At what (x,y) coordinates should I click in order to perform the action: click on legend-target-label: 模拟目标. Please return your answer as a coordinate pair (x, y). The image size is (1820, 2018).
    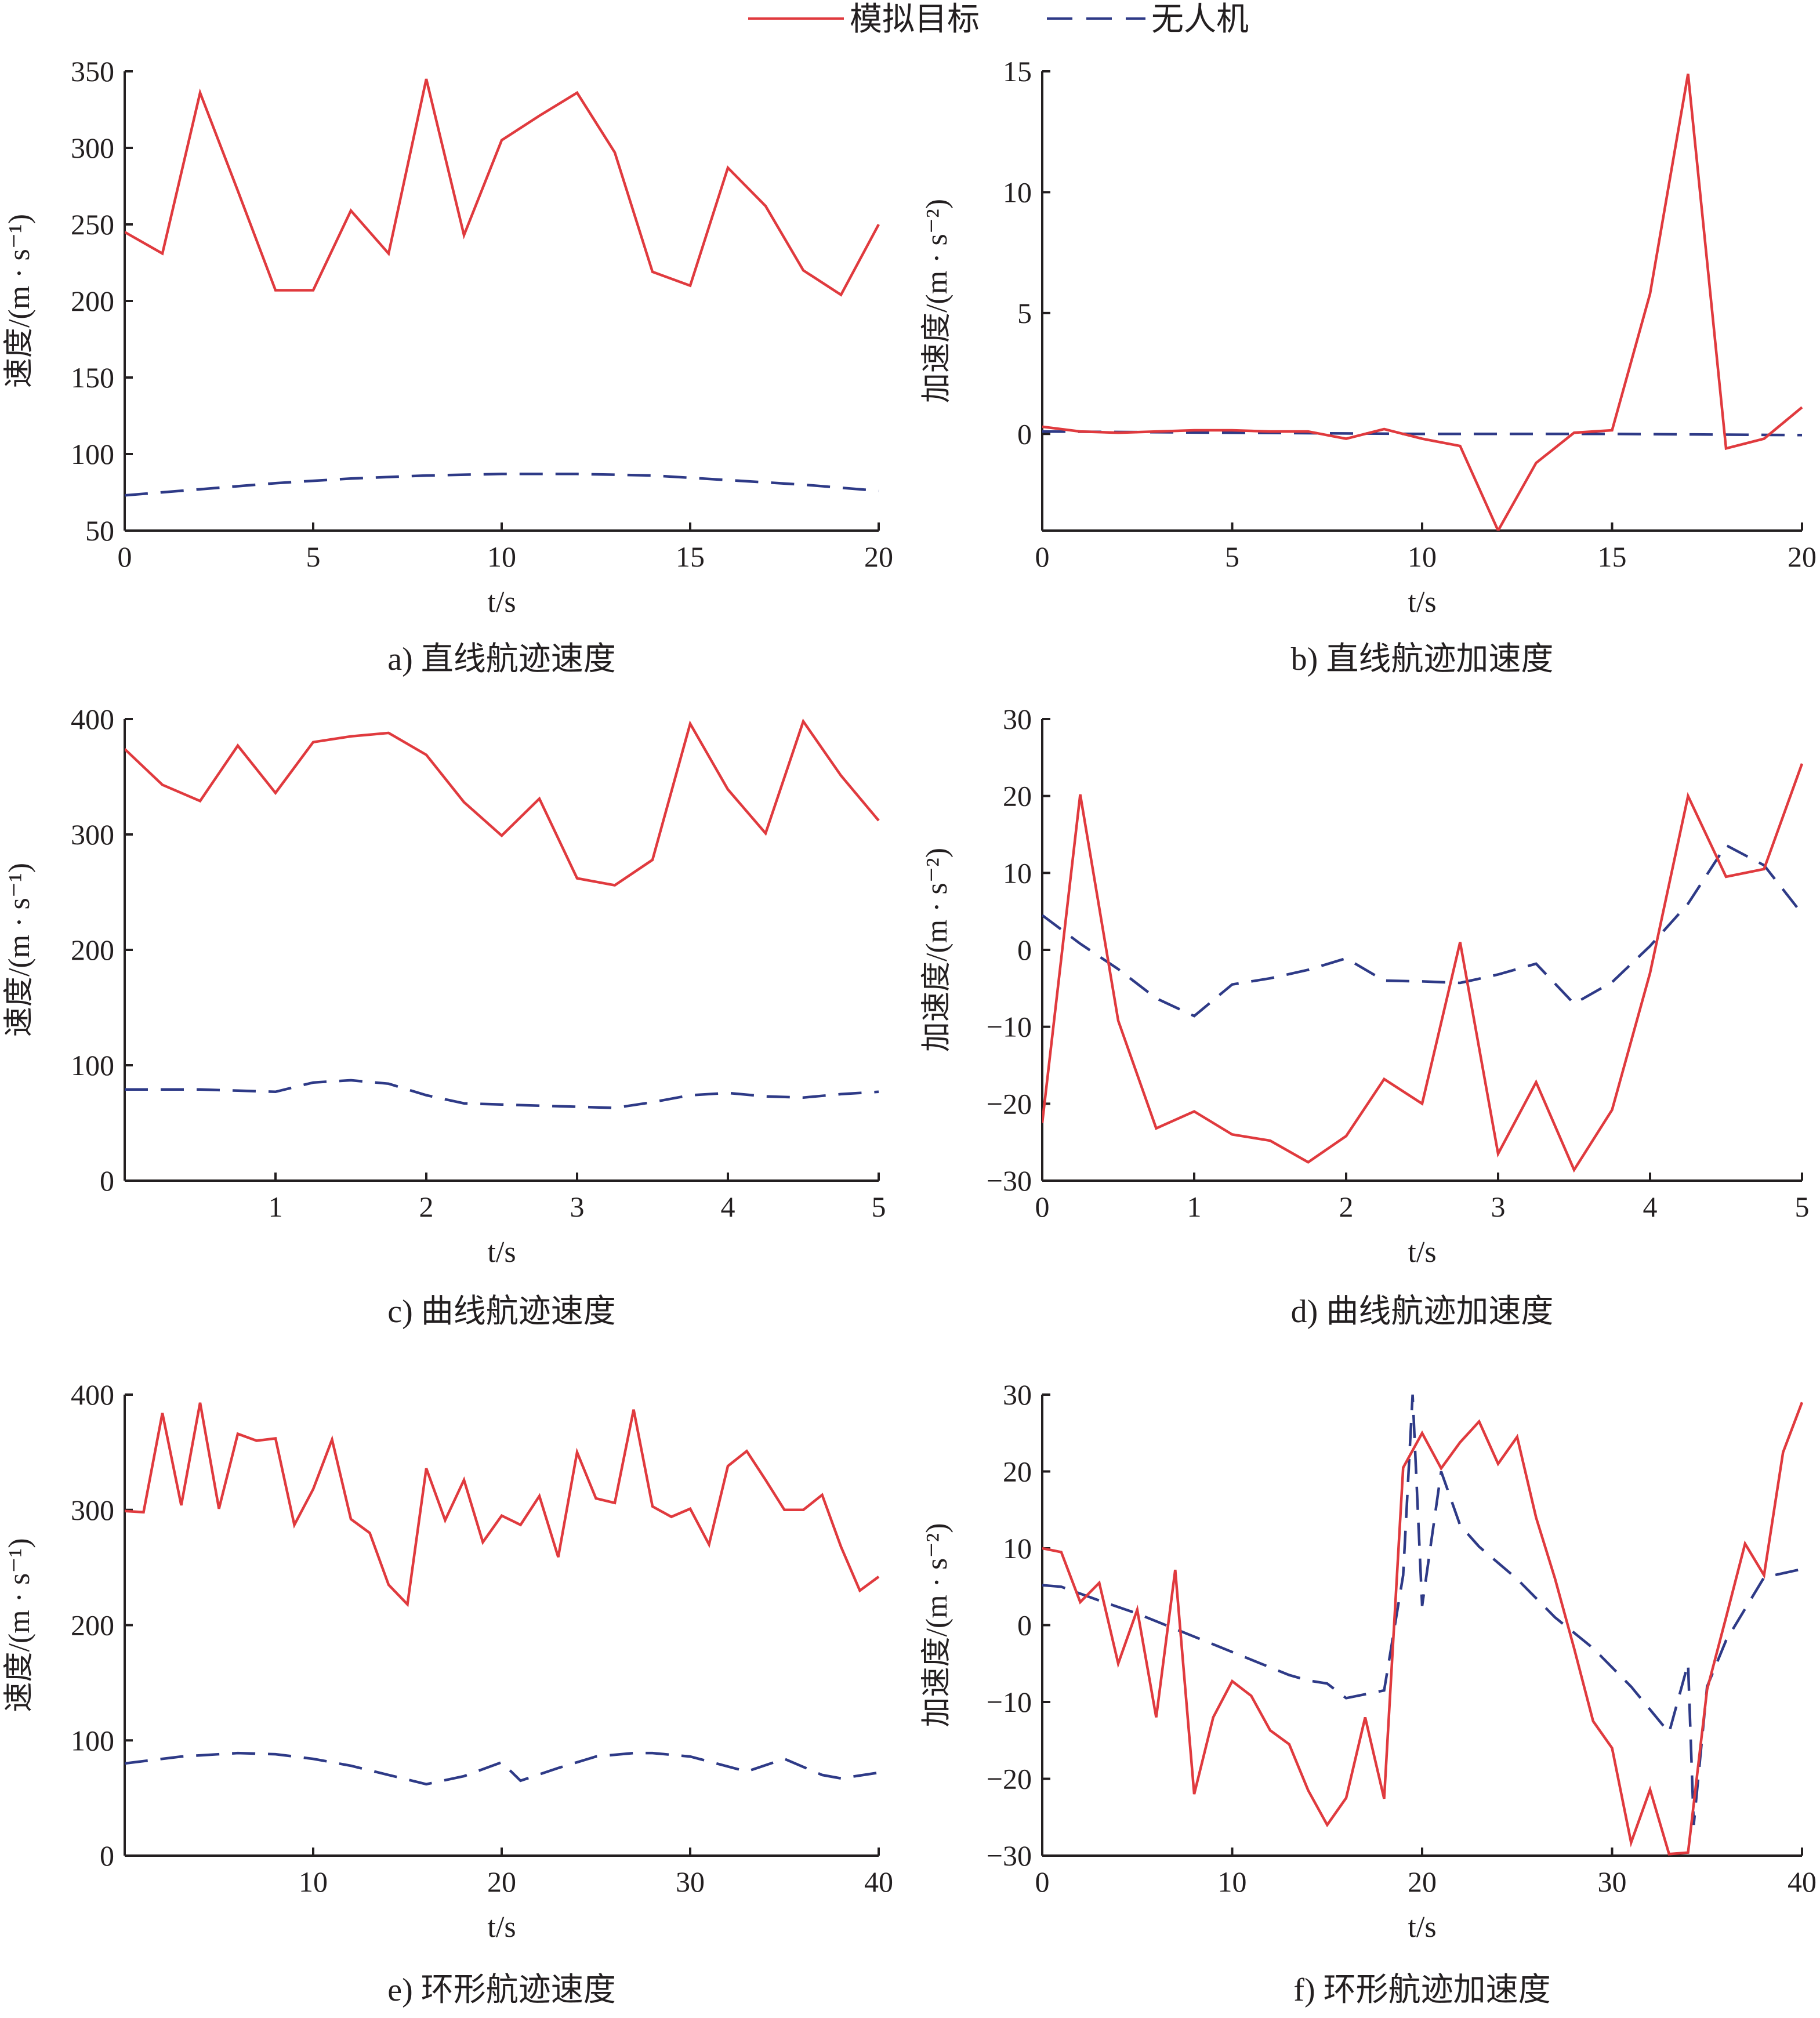
    Looking at the image, I should click on (915, 20).